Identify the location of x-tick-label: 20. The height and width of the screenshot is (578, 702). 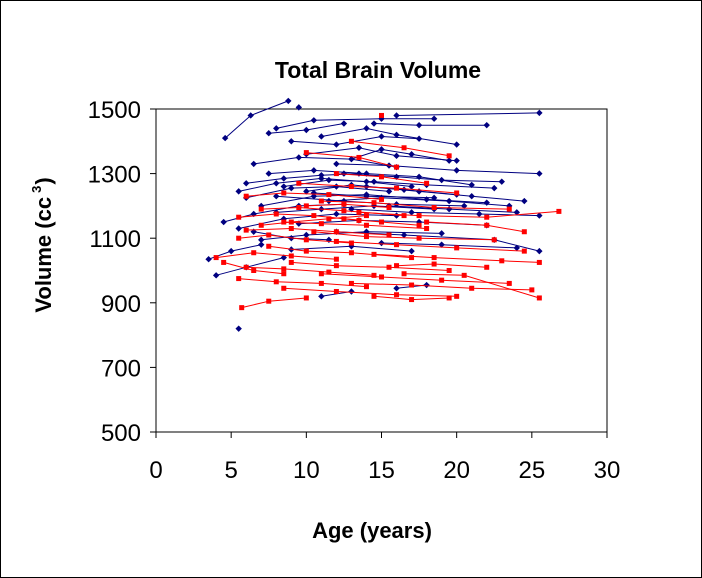
(456, 470).